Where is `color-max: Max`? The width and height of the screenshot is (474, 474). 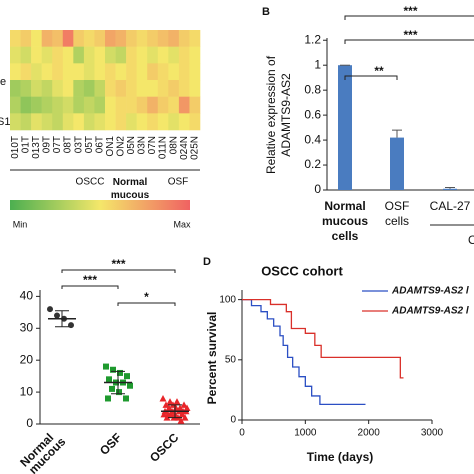 color-max: Max is located at coordinates (182, 224).